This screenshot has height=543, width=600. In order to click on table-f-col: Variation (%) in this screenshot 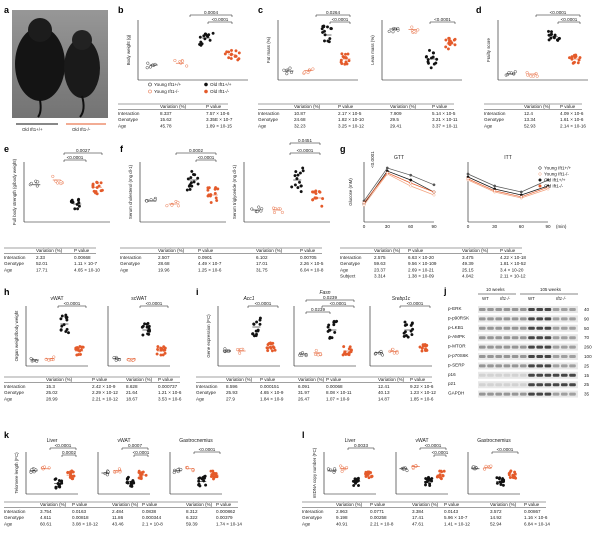, I will do `click(269, 250)`.